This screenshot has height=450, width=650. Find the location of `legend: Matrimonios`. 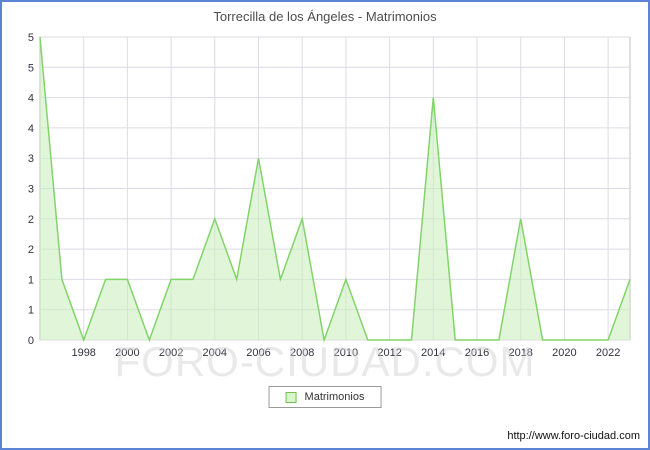

legend: Matrimonios is located at coordinates (325, 397).